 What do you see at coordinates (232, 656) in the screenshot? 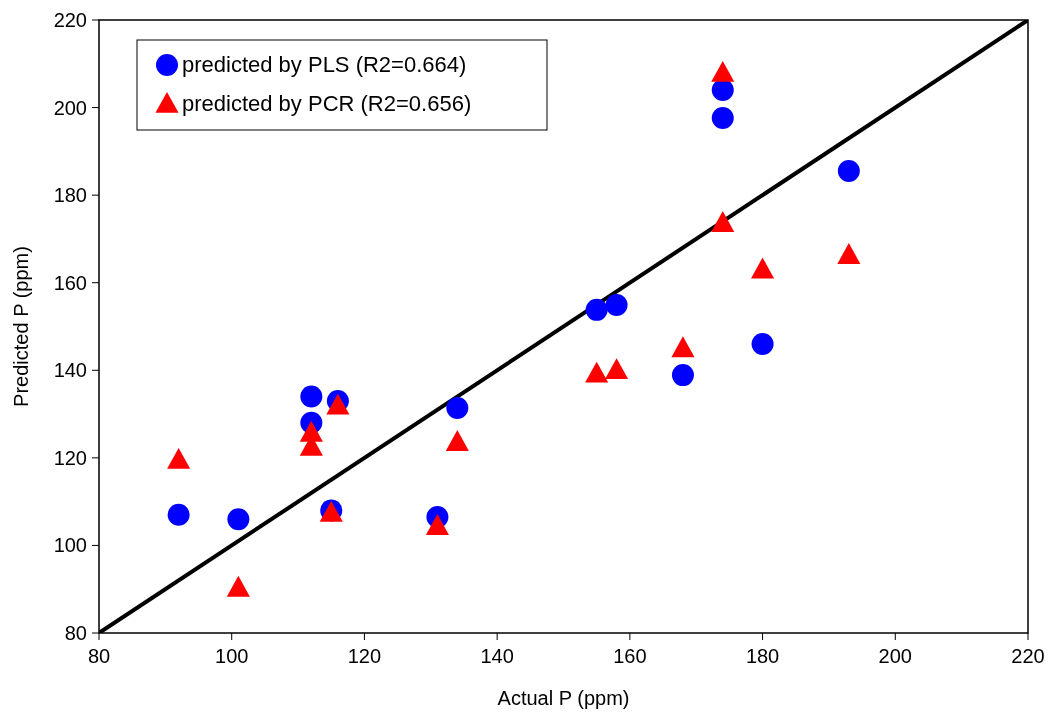
I see `x-tick-label: 100` at bounding box center [232, 656].